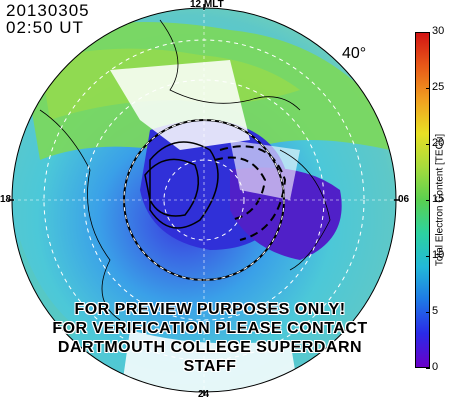 The width and height of the screenshot is (459, 400). Describe the element at coordinates (435, 367) in the screenshot. I see `colorbar-tick-label: 0` at that location.